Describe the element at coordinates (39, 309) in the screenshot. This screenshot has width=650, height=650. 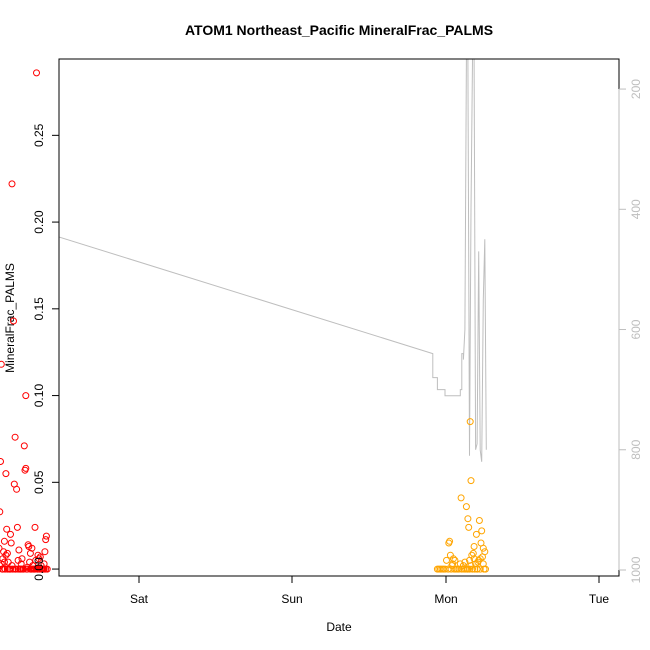
I see `y-tick-label: 0.15` at that location.